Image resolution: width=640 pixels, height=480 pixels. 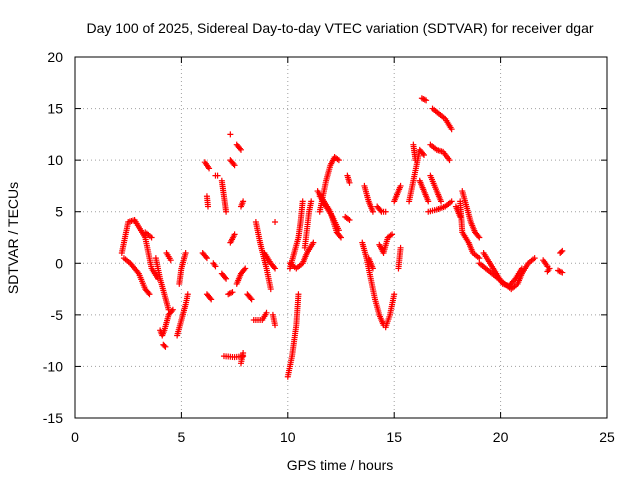 What do you see at coordinates (13, 238) in the screenshot?
I see `y-axis-label: SDTVAR / TECUs` at bounding box center [13, 238].